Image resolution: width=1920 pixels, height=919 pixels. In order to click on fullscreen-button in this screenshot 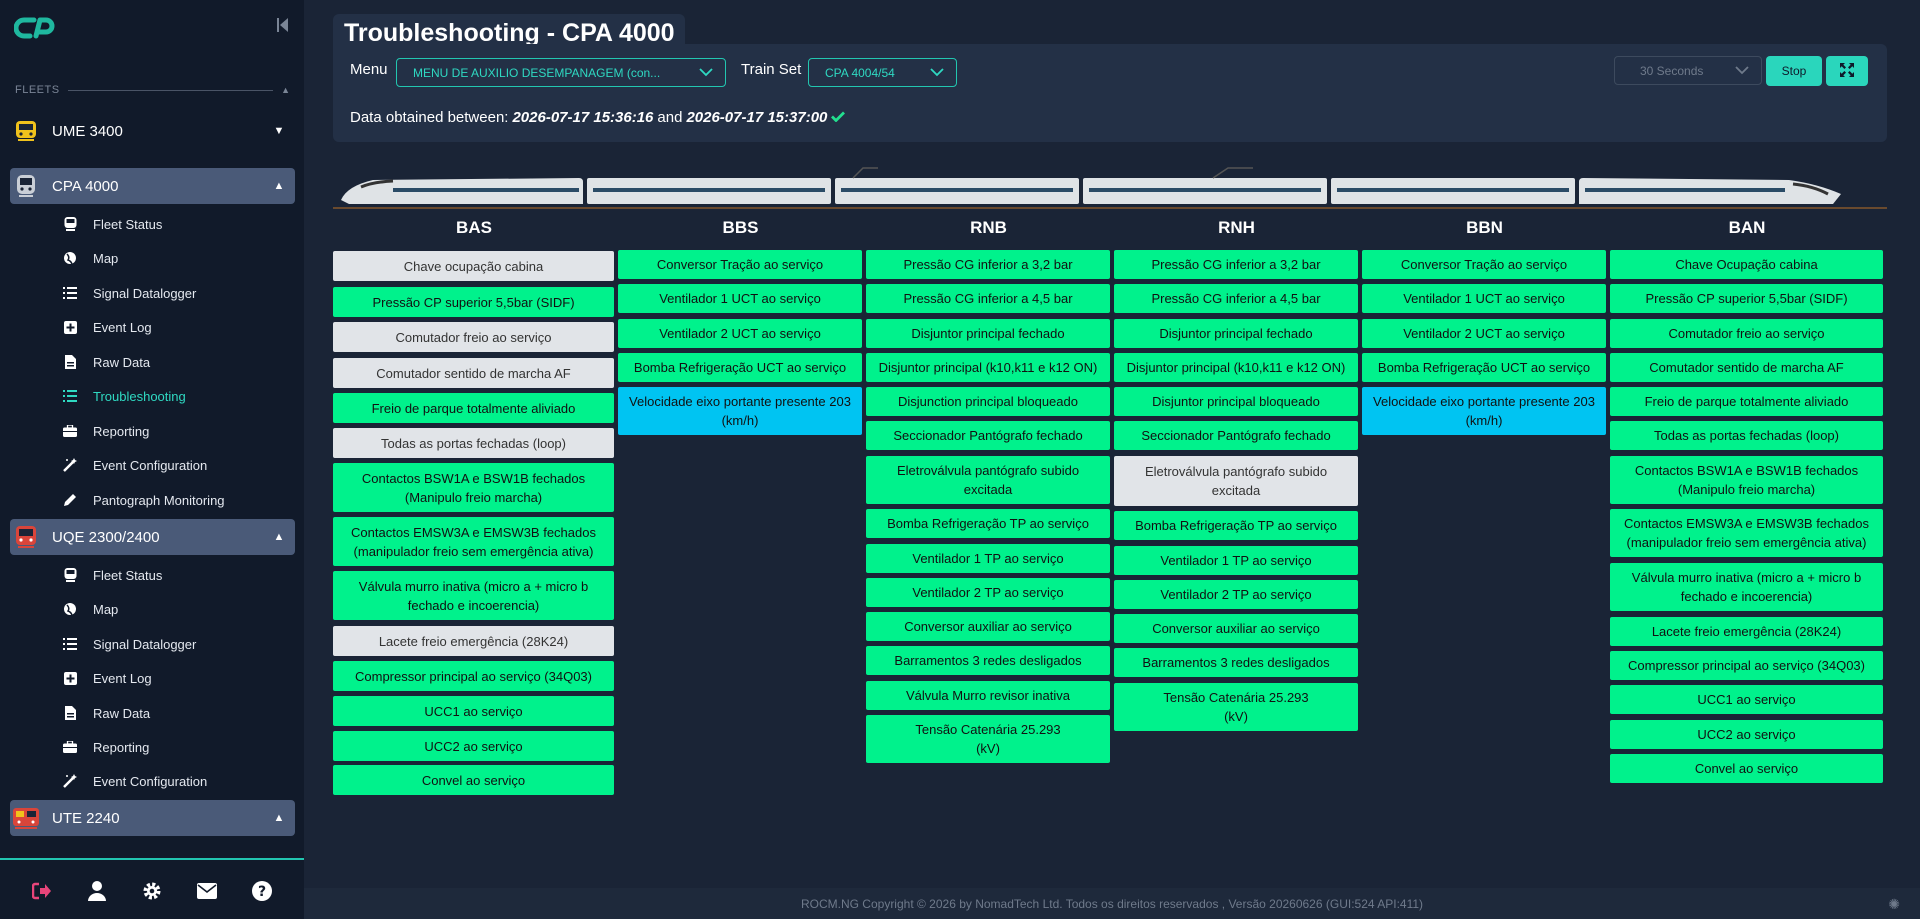, I will do `click(1847, 71)`.